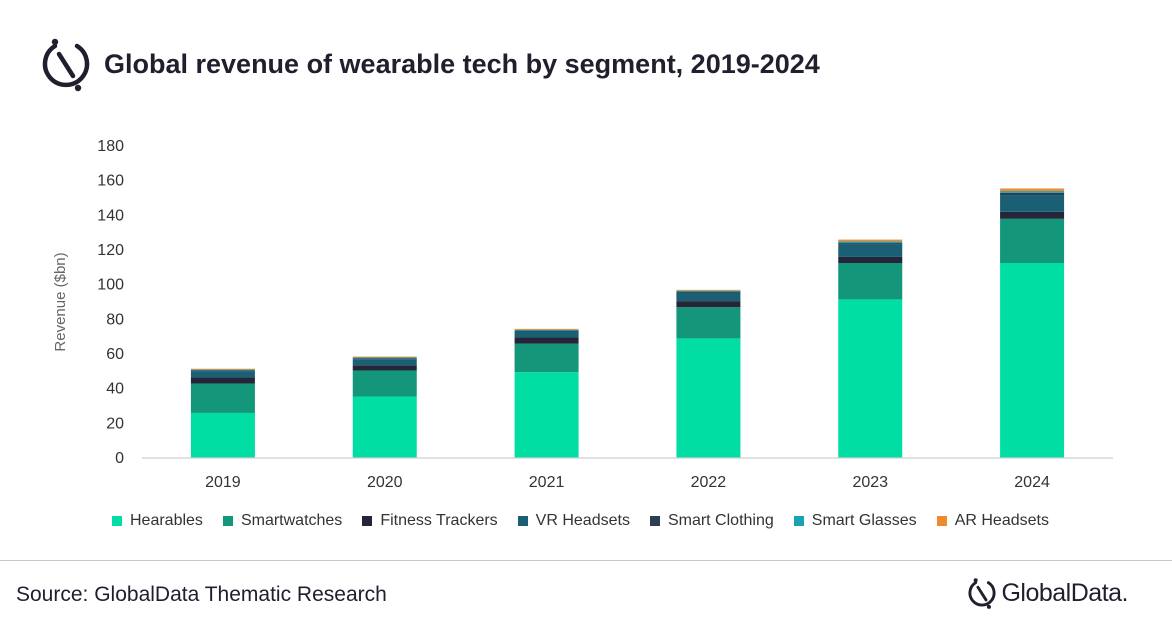  Describe the element at coordinates (982, 593) in the screenshot. I see `globaldata-brand-icon` at that location.